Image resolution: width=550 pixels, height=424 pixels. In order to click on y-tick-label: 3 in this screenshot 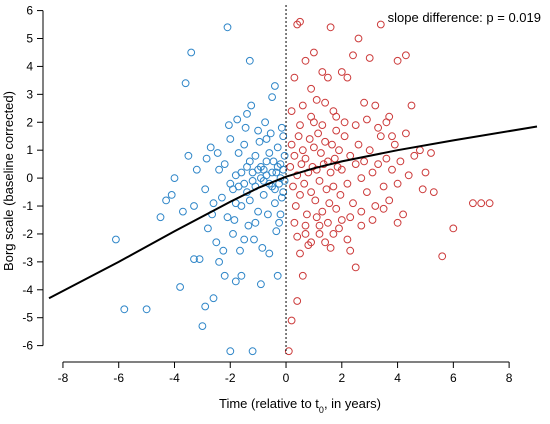, I will do `click(29, 94)`.